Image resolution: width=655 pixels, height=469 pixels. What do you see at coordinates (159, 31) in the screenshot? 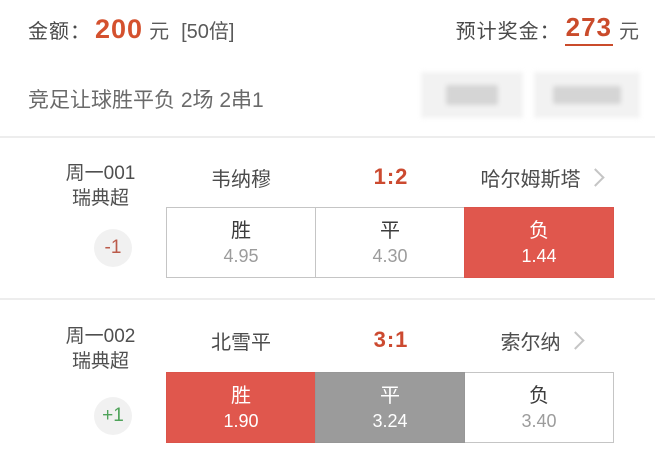
I see `amount-unit: 元` at bounding box center [159, 31].